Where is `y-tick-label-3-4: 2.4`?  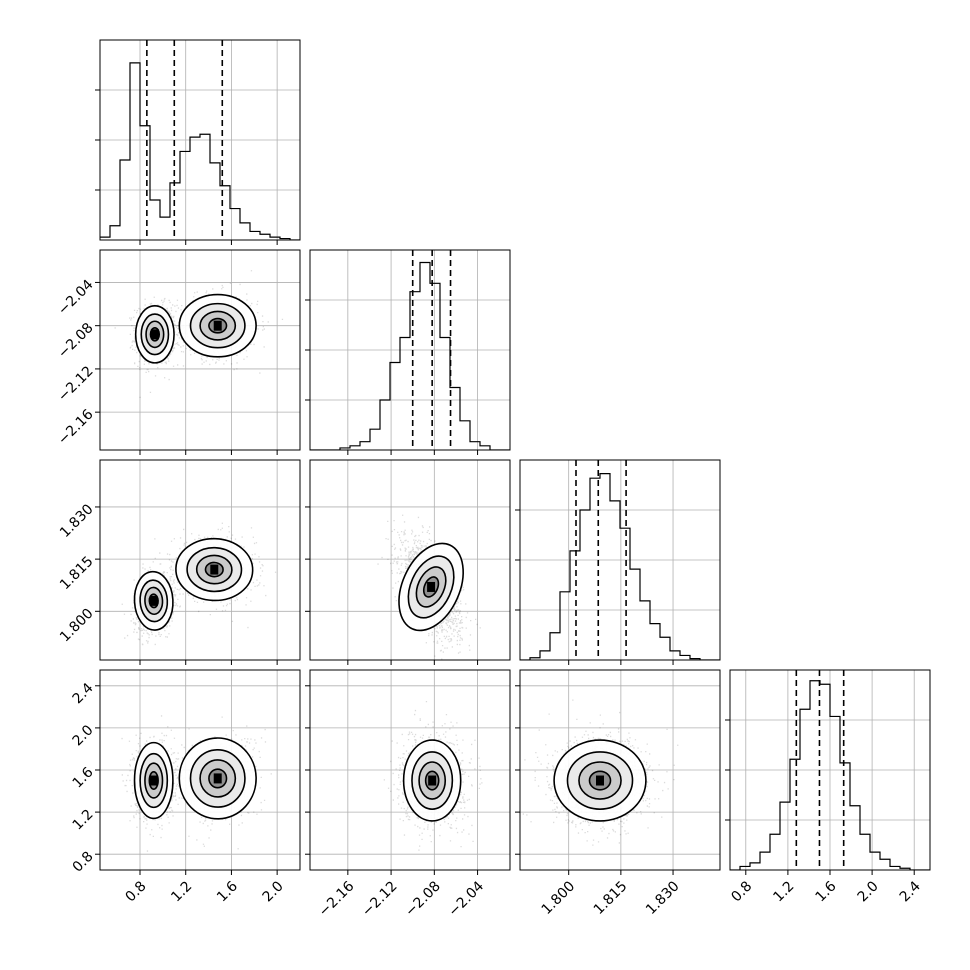 y-tick-label-3-4: 2.4 is located at coordinates (83, 693).